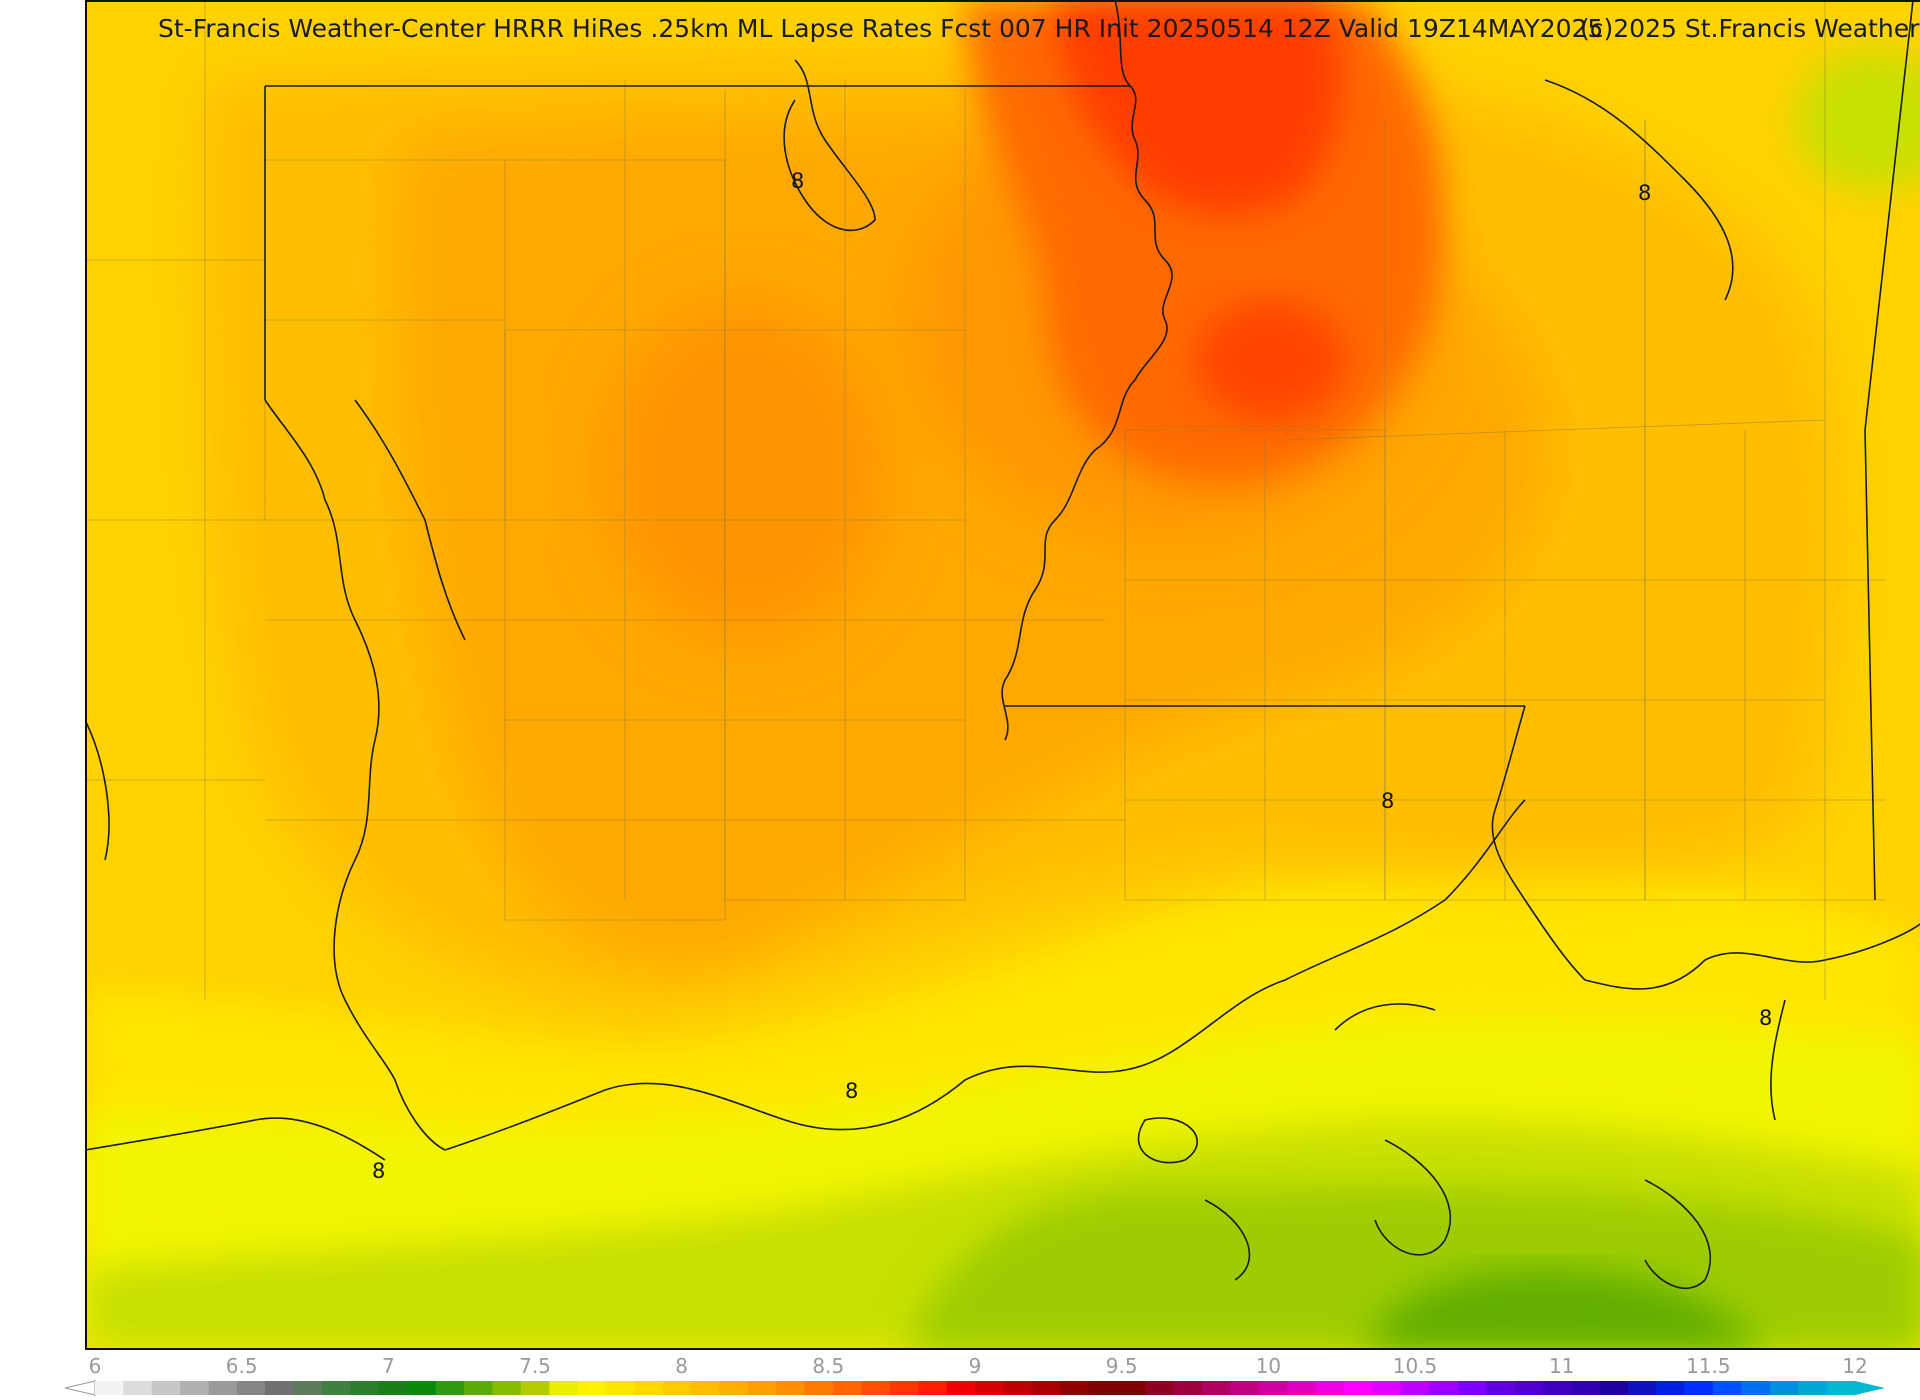 The width and height of the screenshot is (1920, 1400). Describe the element at coordinates (1415, 1366) in the screenshot. I see `colorbar-tick-label: 10.5` at that location.